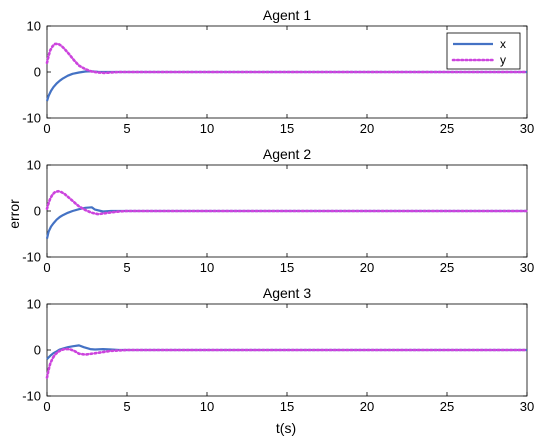 The width and height of the screenshot is (550, 443). Describe the element at coordinates (14, 214) in the screenshot. I see `y-axis-label: error` at that location.